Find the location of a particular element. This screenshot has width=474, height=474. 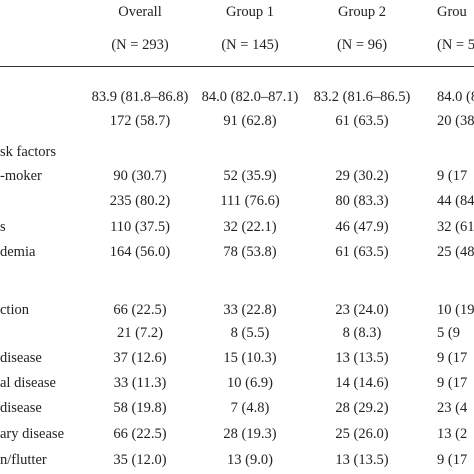

cell-value: 25 (26.0) is located at coordinates (362, 434).